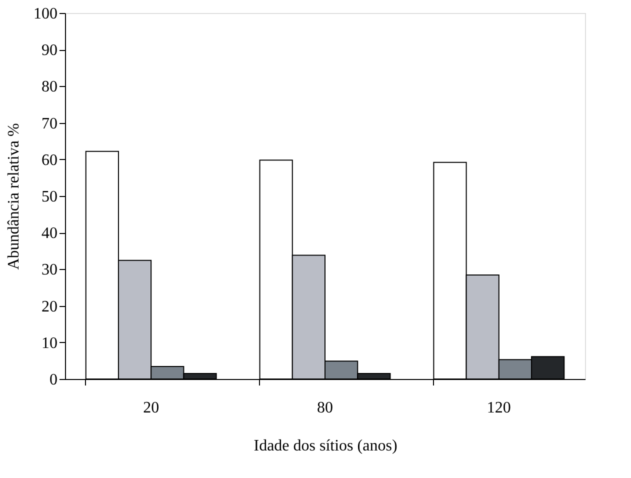  What do you see at coordinates (50, 270) in the screenshot?
I see `y-tick-label: 30` at bounding box center [50, 270].